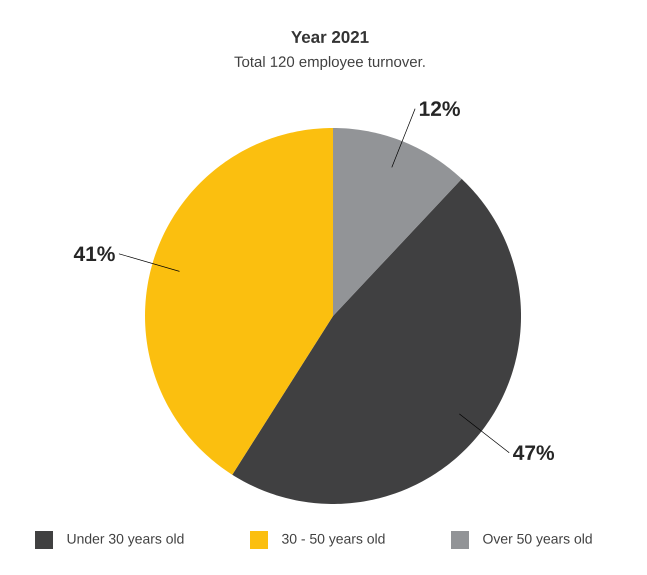 This screenshot has height=575, width=647. What do you see at coordinates (330, 36) in the screenshot?
I see `chart-title: Year 2021` at bounding box center [330, 36].